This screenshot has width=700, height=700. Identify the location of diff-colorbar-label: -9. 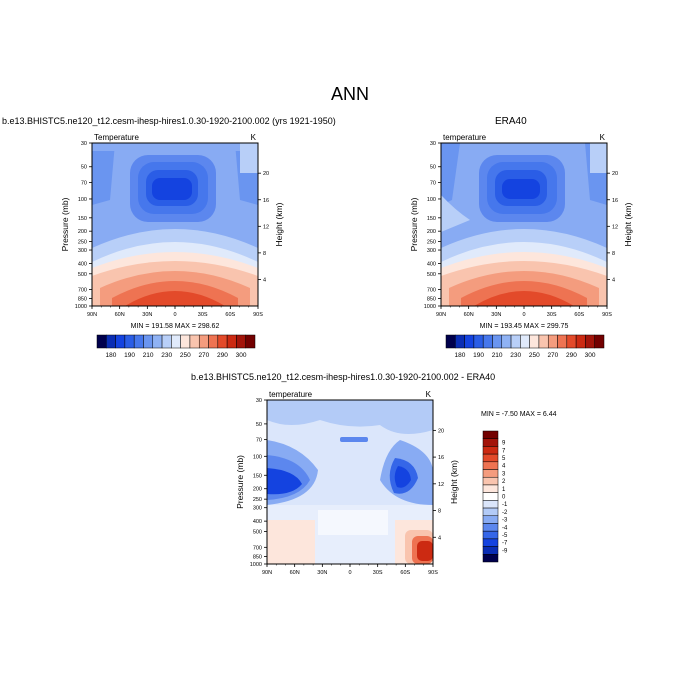
(505, 551).